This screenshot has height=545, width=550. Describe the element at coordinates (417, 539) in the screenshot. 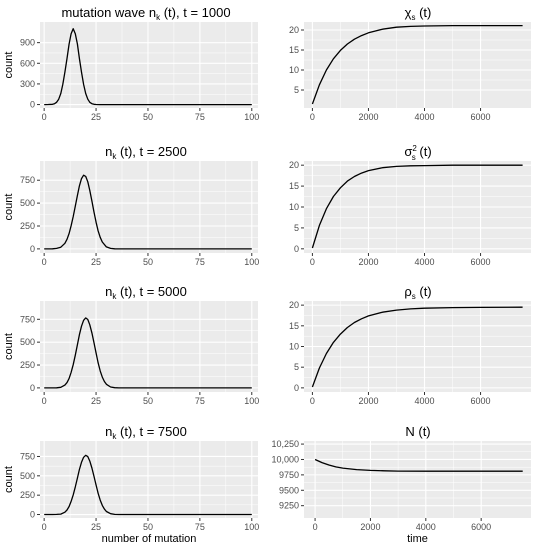

I see `x-axis-label: time` at that location.